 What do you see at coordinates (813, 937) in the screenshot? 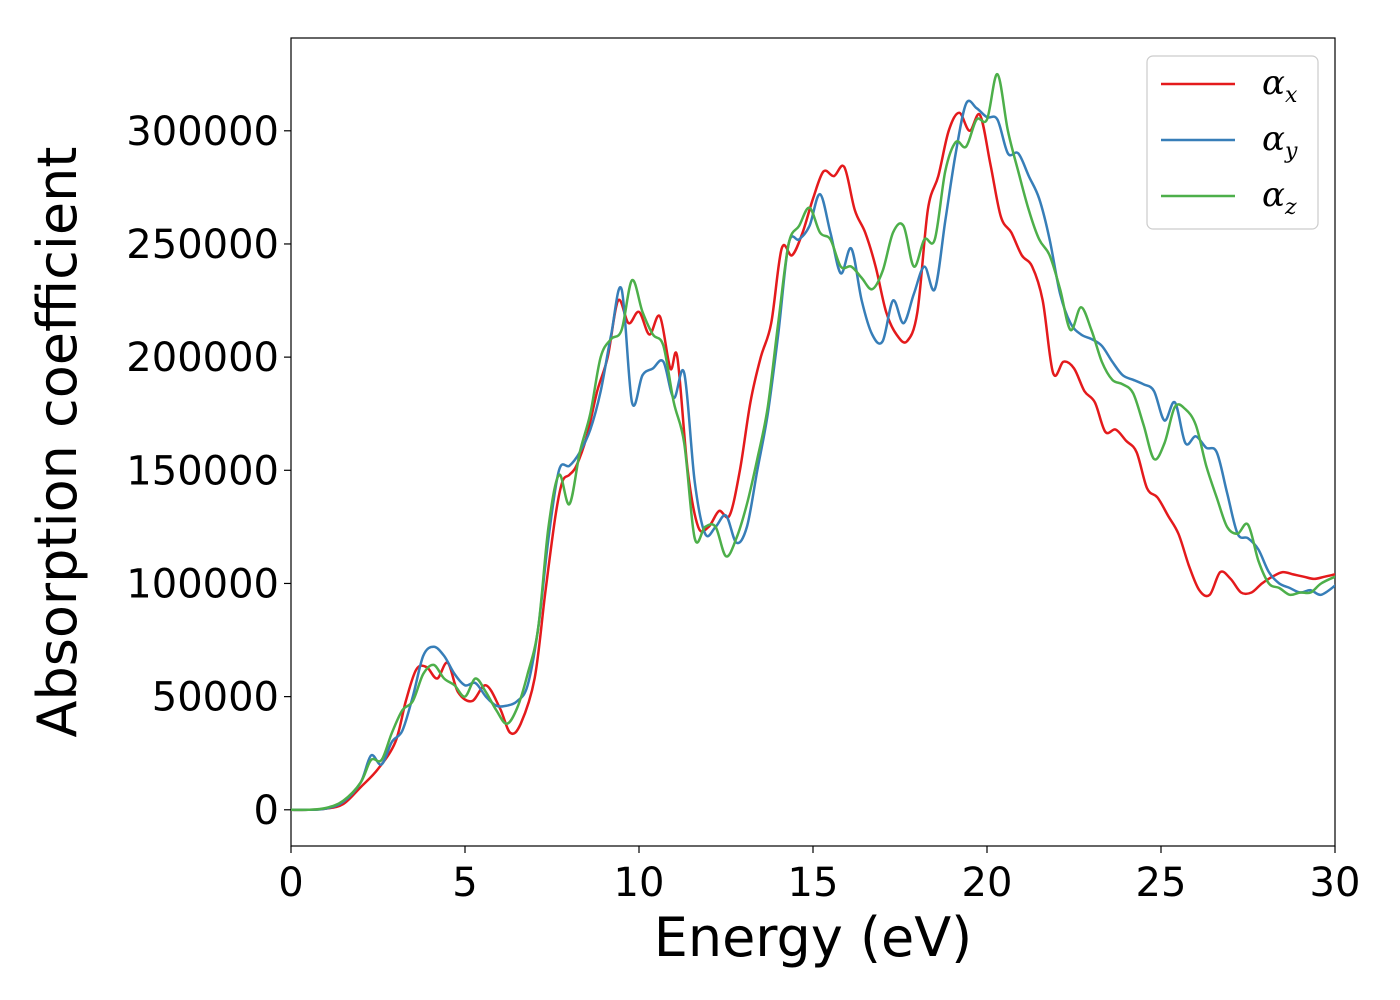
I see `x-axis-label: Energy (eV)` at bounding box center [813, 937].